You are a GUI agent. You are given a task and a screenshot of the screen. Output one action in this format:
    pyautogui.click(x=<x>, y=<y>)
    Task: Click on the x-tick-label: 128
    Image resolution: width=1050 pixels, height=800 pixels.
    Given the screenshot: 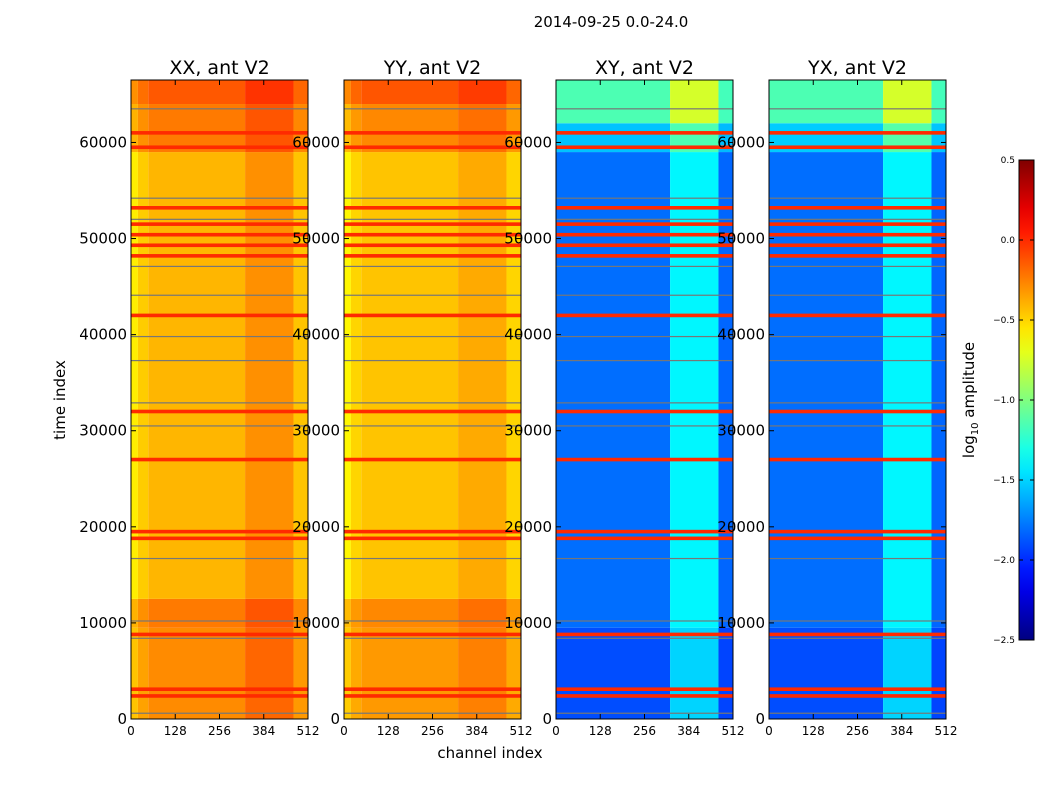 What is the action you would take?
    pyautogui.click(x=813, y=731)
    